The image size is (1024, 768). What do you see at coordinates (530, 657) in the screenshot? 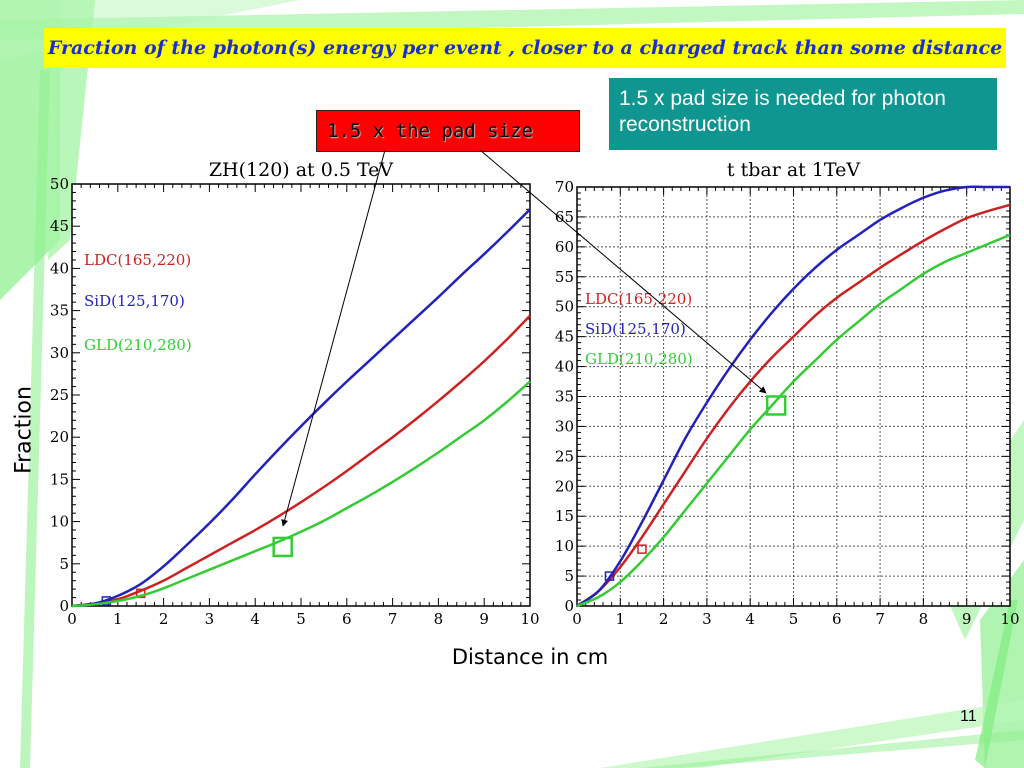
I see `x-axis-label: Distance in cm` at bounding box center [530, 657].